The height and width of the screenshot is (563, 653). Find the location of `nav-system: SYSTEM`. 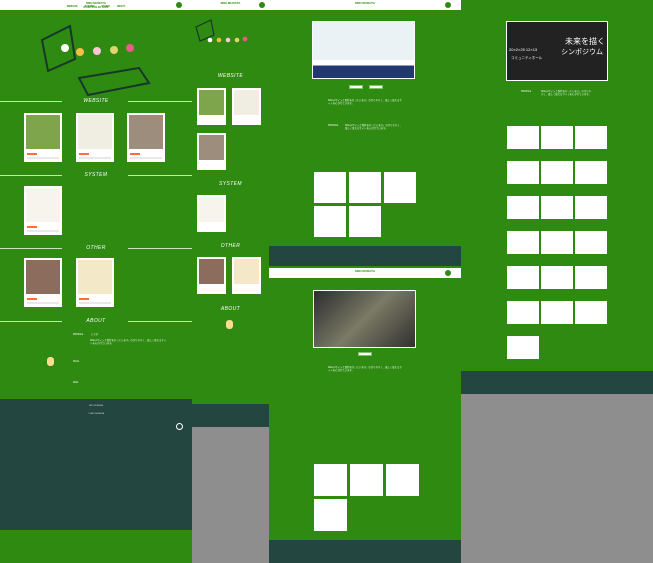

nav-system: SYSTEM is located at coordinates (89, 6).